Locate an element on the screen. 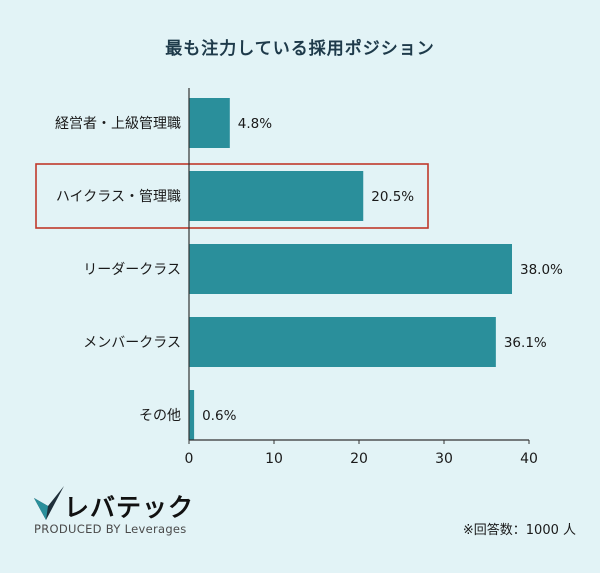 The width and height of the screenshot is (600, 573). value-label: 36.1% is located at coordinates (525, 343).